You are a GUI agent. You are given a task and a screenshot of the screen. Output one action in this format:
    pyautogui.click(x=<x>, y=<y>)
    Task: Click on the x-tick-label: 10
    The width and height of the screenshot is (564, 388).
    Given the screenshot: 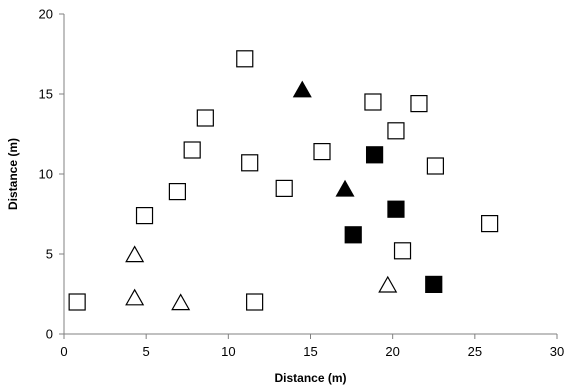 What is the action you would take?
    pyautogui.click(x=228, y=351)
    